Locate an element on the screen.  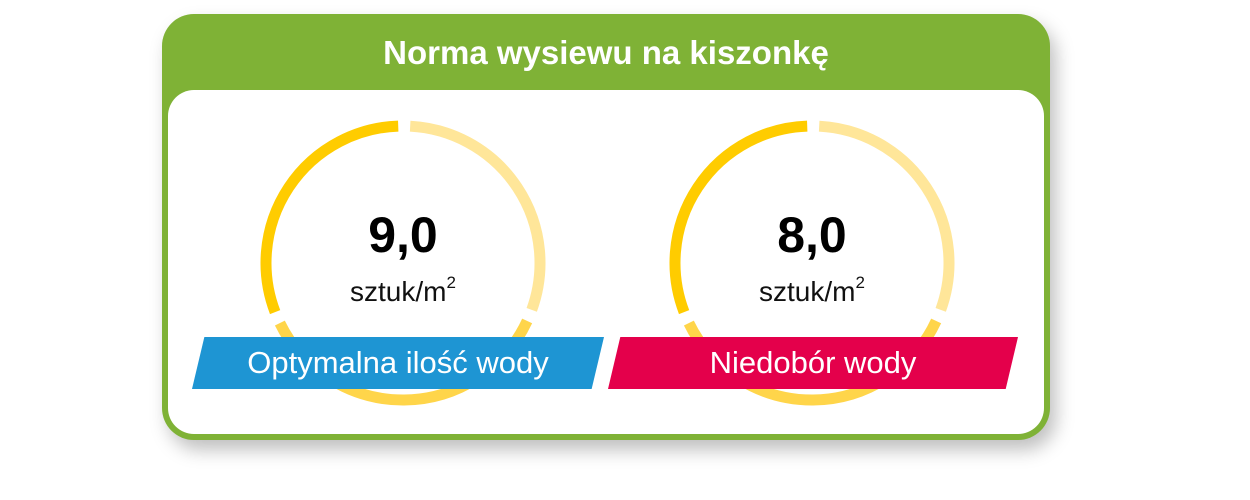
gauge-1-arc-left is located at coordinates (329, 217).